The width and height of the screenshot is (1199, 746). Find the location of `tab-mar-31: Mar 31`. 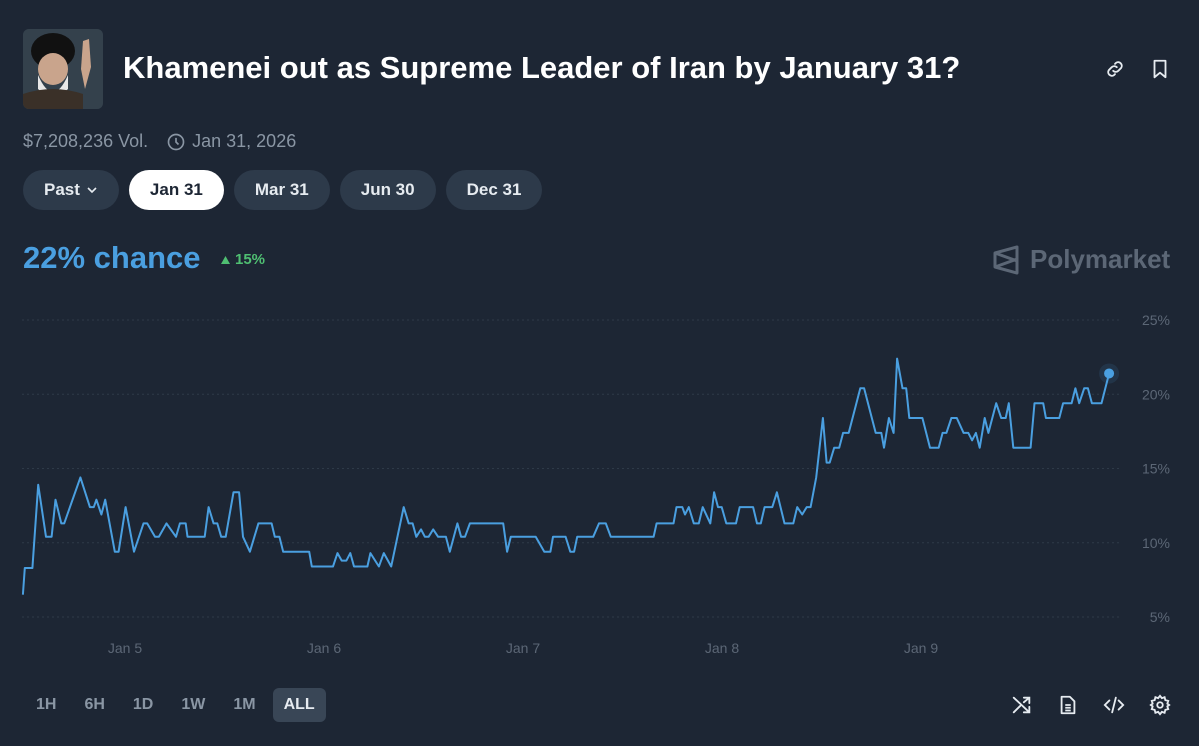

tab-mar-31: Mar 31 is located at coordinates (281, 190).